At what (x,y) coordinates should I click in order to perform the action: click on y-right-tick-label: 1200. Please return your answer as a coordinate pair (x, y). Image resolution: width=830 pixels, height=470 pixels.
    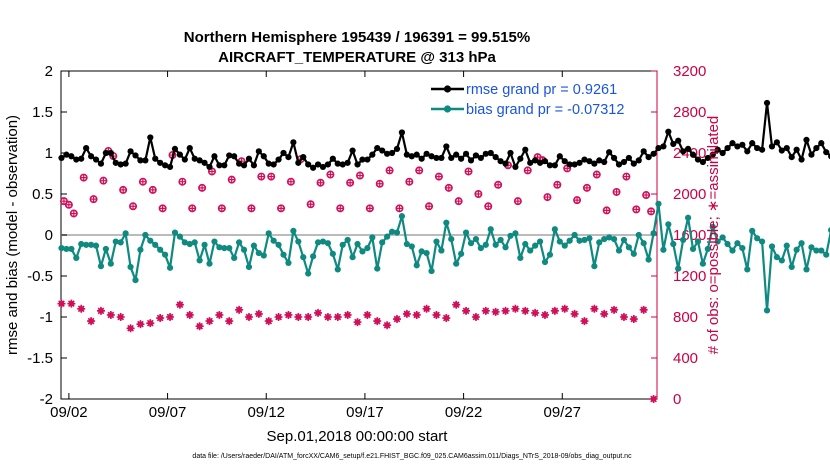
    Looking at the image, I should click on (689, 276).